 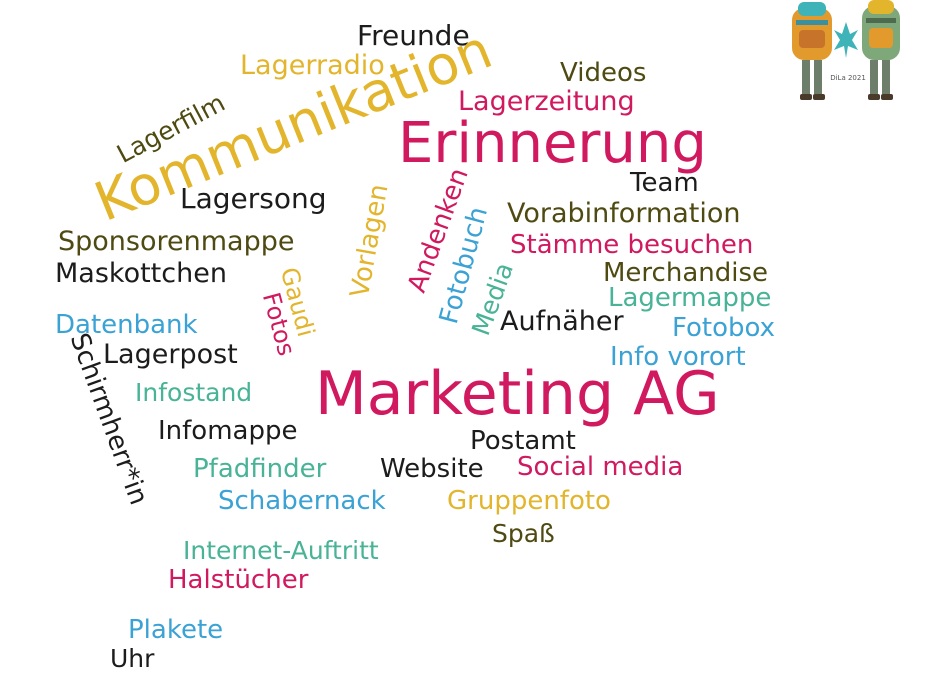 What do you see at coordinates (370, 240) in the screenshot?
I see `word-vorlagen: Vorlagen` at bounding box center [370, 240].